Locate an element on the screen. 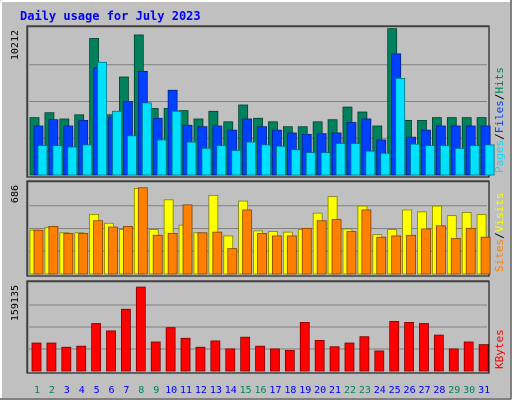 This screenshot has height=405, width=512. x-tick-day-4: 4 is located at coordinates (82, 390).